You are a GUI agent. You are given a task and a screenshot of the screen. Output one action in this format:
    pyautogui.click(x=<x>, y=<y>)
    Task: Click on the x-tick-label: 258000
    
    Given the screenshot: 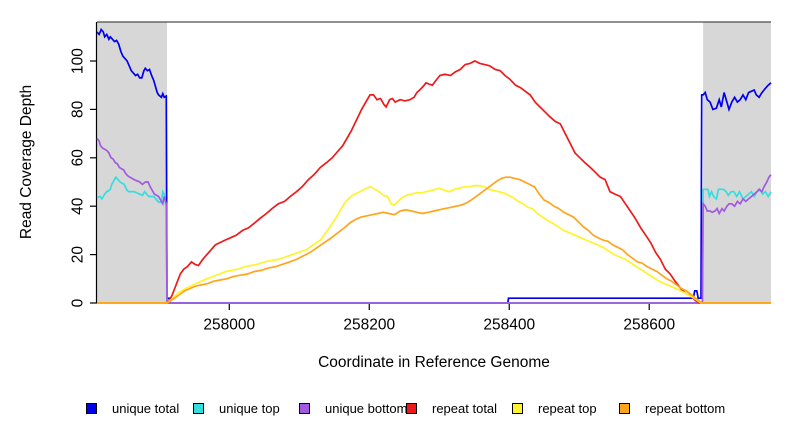 What is the action you would take?
    pyautogui.click(x=229, y=325)
    